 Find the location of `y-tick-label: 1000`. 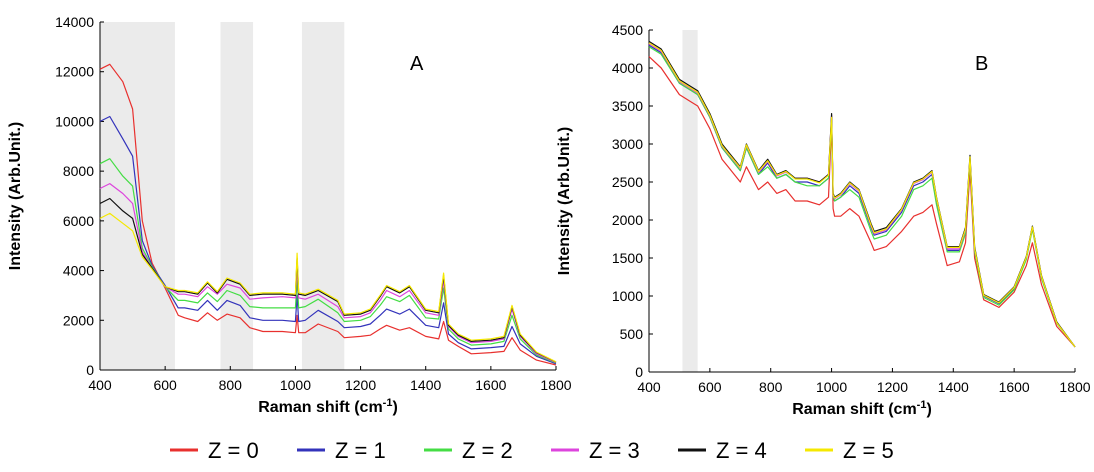

y-tick-label: 1000 is located at coordinates (627, 296).